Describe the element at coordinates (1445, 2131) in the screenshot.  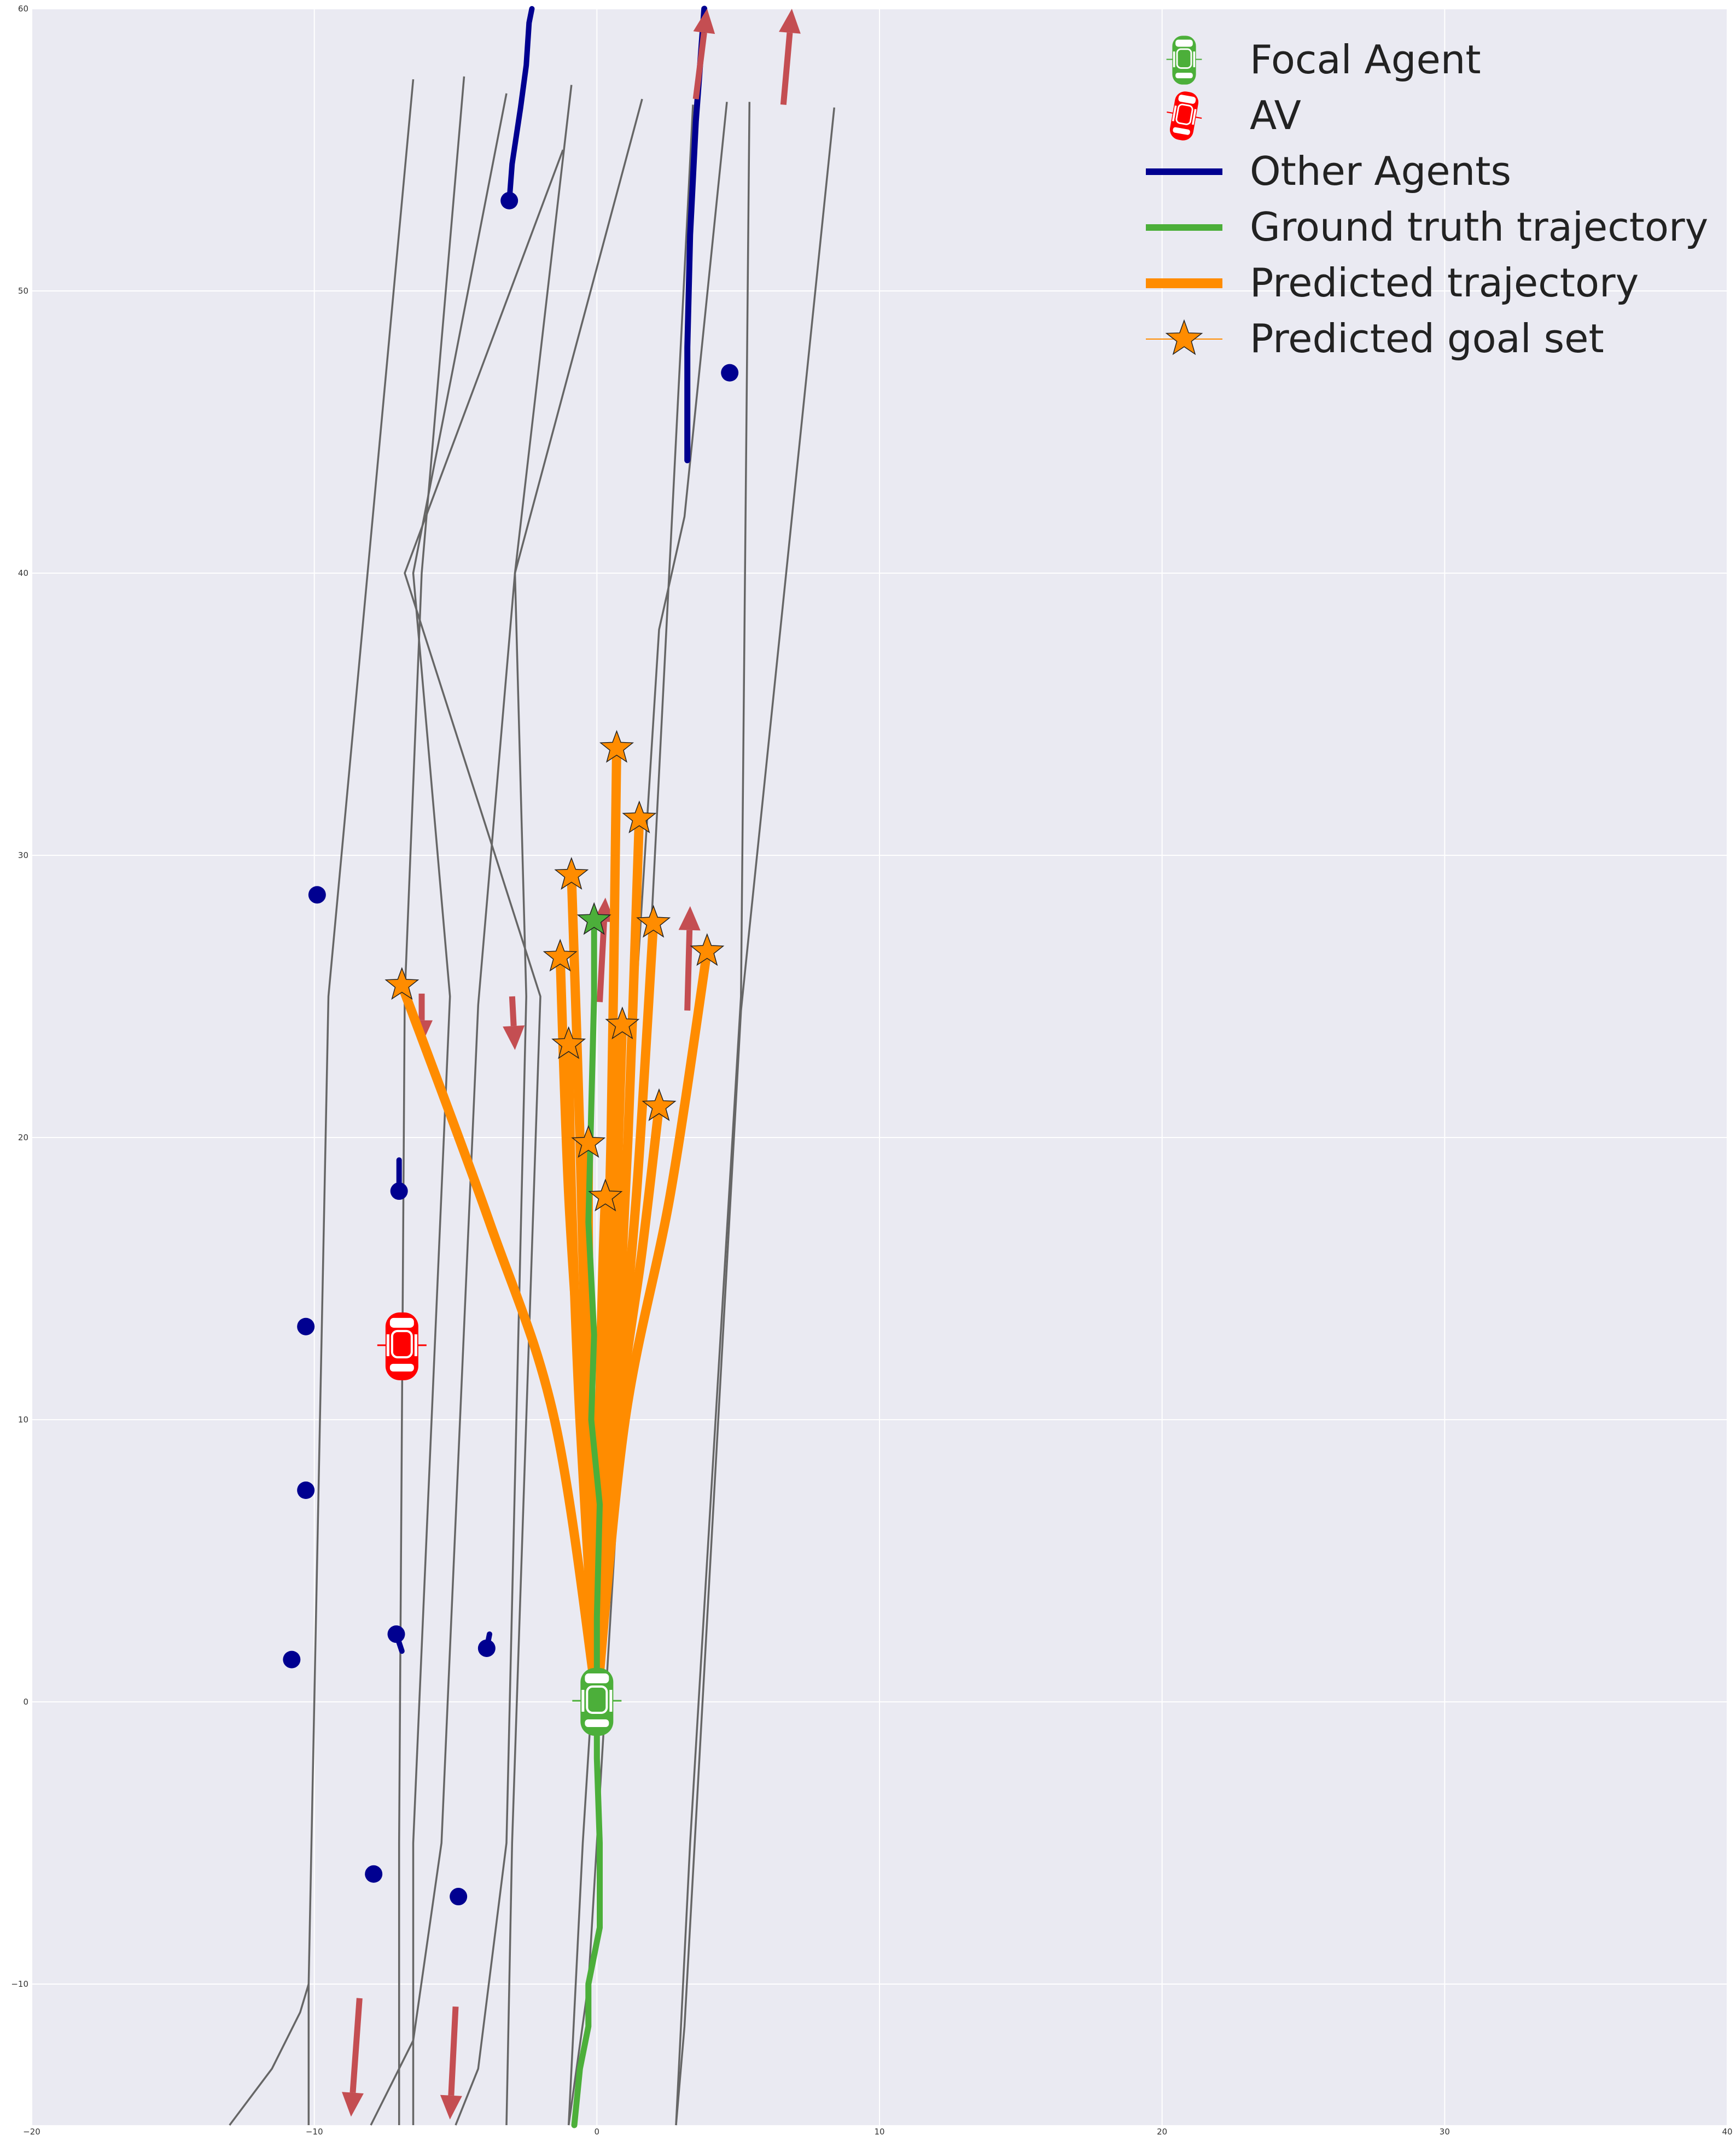
I see `x-tick-label: 30` at that location.